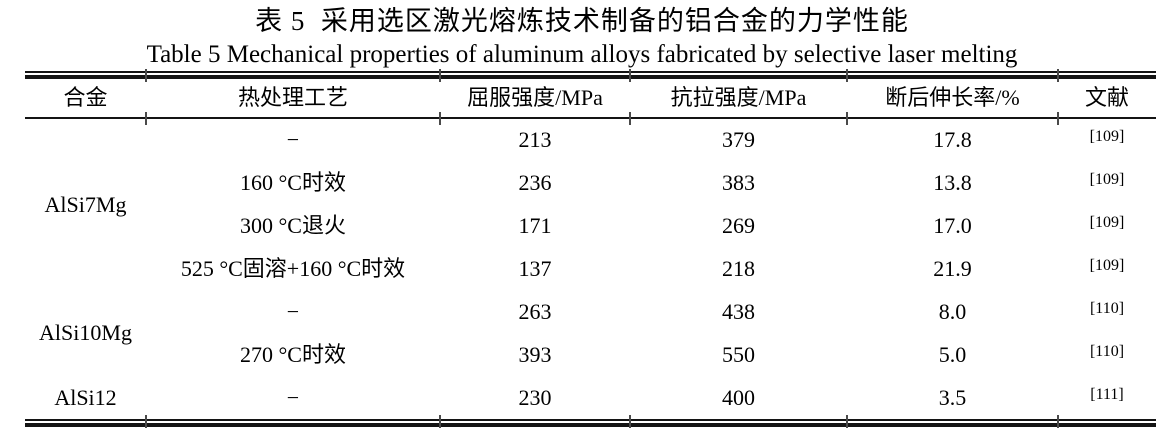 The height and width of the screenshot is (437, 1164). I want to click on table-row: AlSi10Mg − 263 438 8.0 [110], so click(590, 317).